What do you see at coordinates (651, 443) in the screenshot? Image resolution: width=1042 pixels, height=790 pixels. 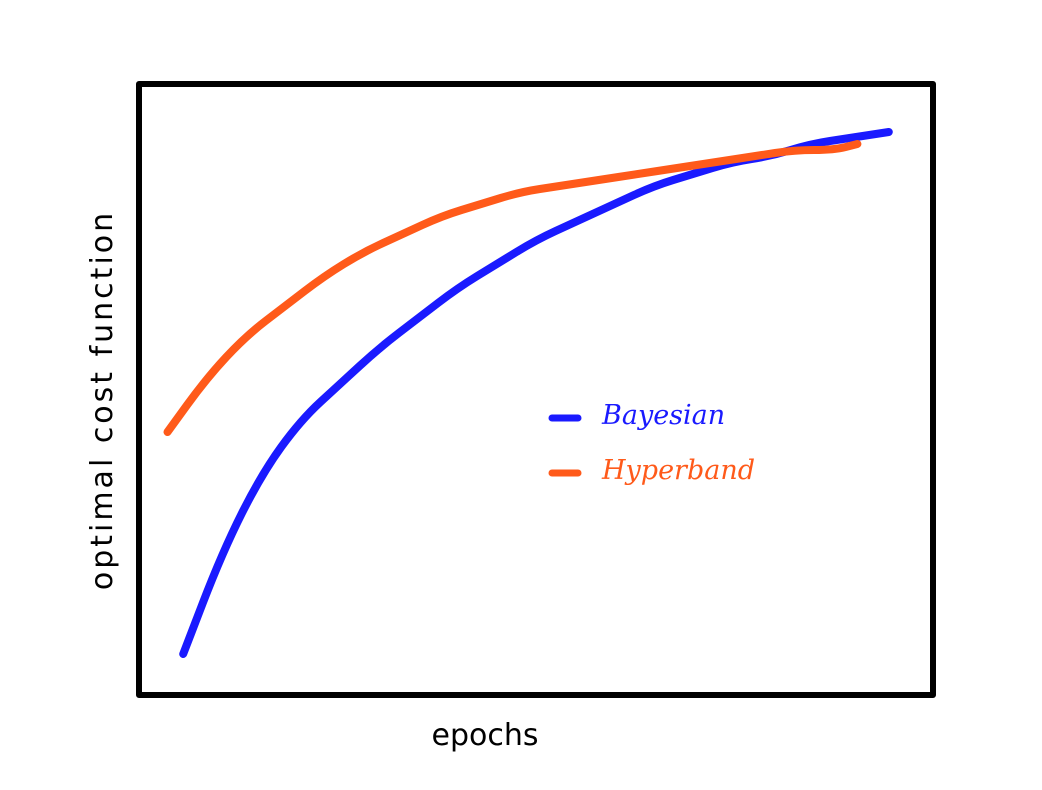 I see `legend: Bayesian Hyperband` at bounding box center [651, 443].